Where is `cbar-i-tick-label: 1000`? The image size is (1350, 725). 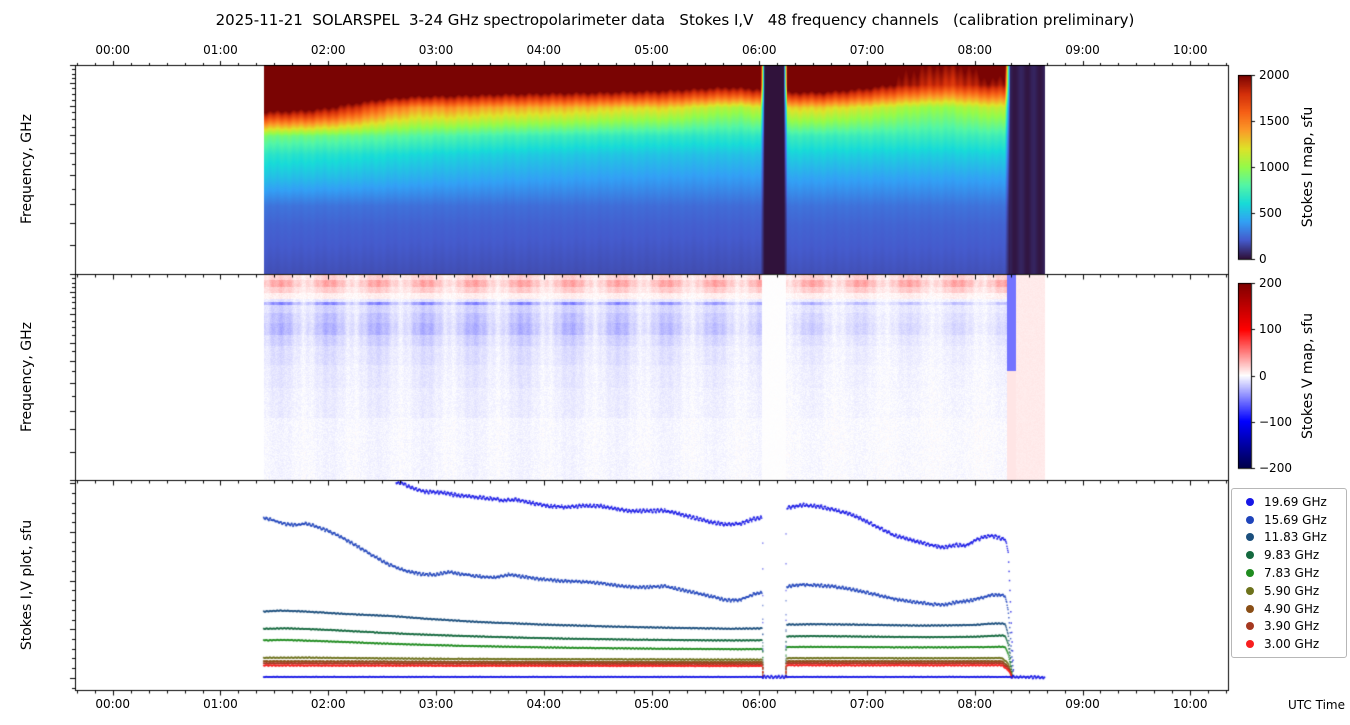
cbar-i-tick-label: 1000 is located at coordinates (1274, 167).